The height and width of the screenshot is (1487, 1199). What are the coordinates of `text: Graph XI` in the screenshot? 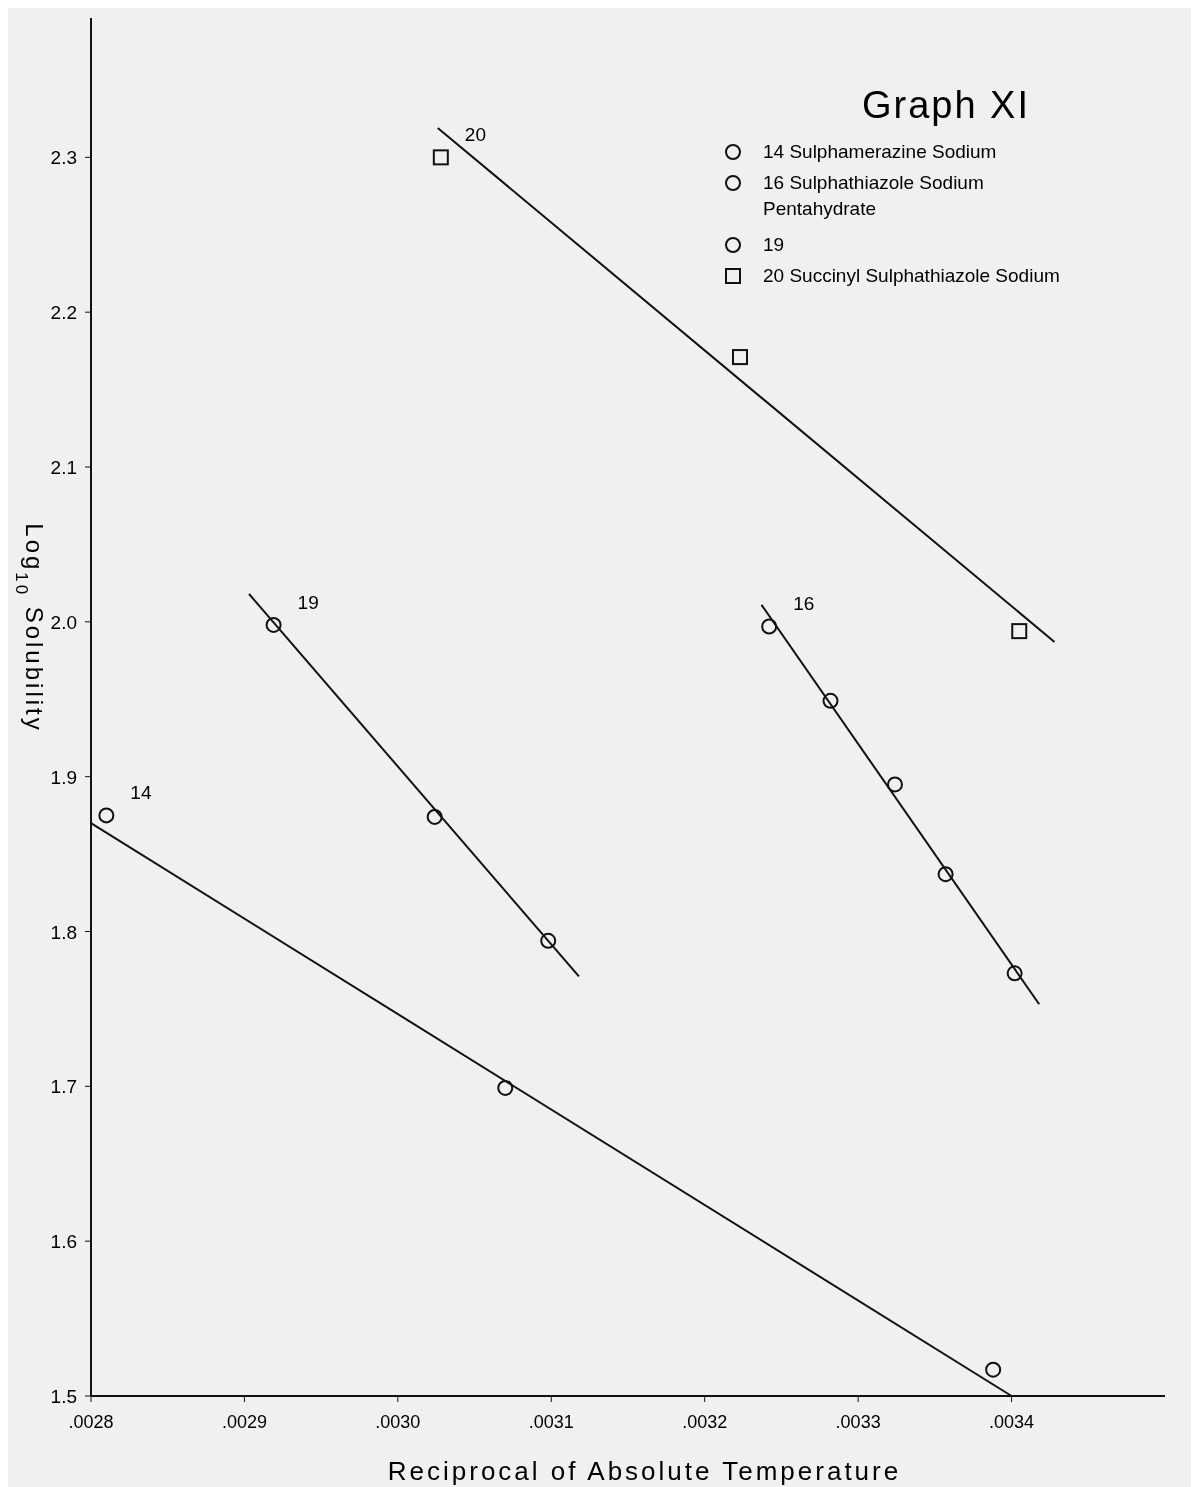 It's located at (946, 105).